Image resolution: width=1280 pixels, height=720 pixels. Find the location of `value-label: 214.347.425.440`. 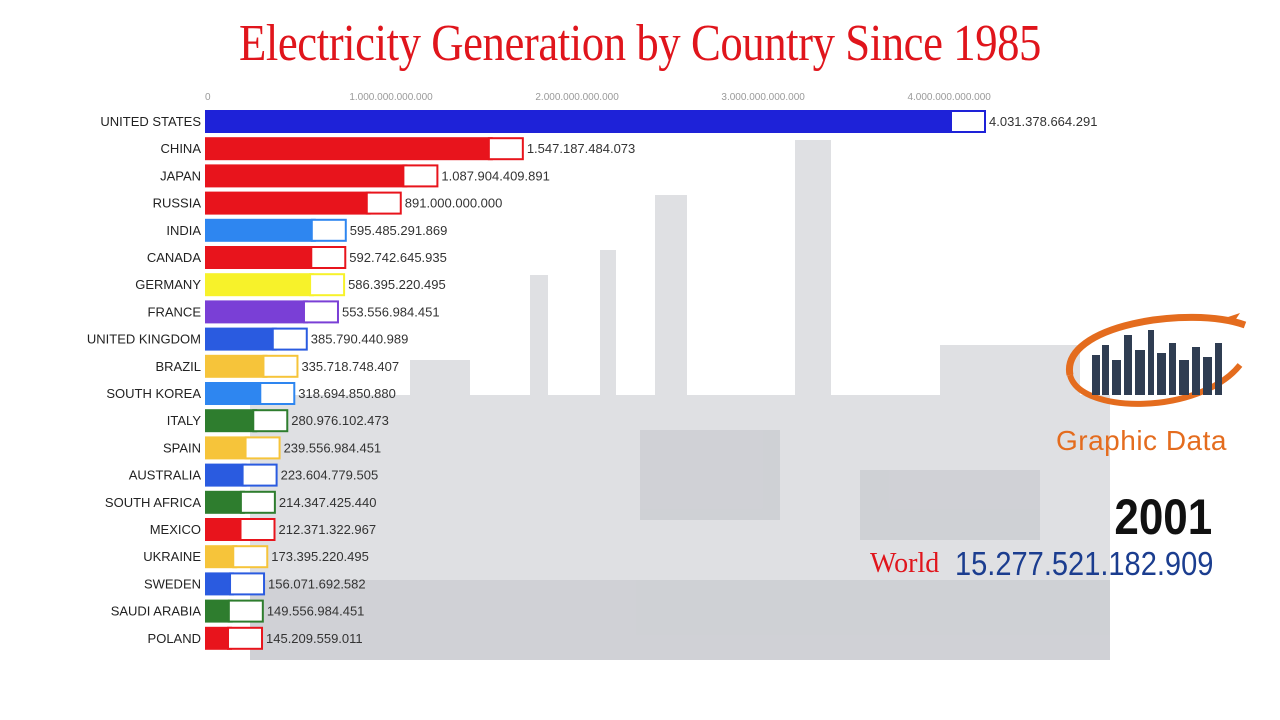

value-label: 214.347.425.440 is located at coordinates (328, 502).